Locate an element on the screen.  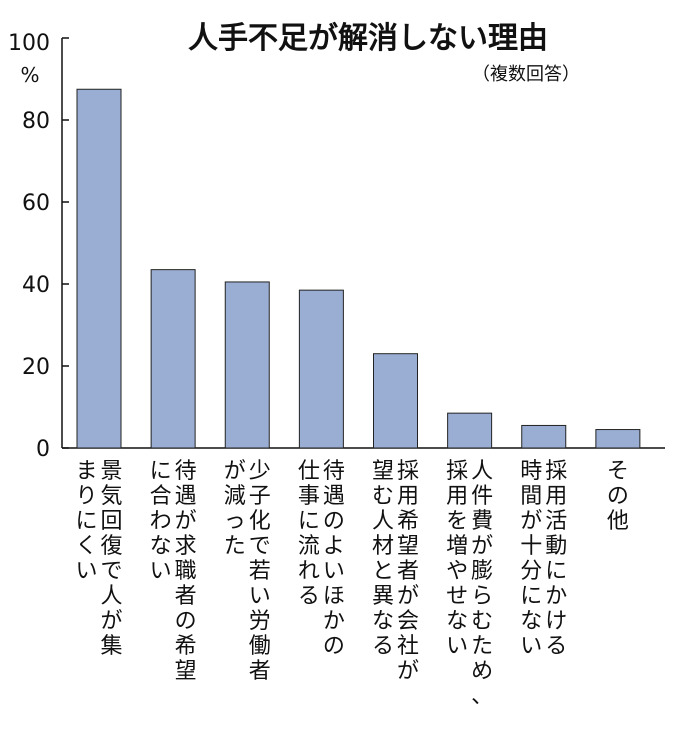
category-label-char: 職 is located at coordinates (186, 571).